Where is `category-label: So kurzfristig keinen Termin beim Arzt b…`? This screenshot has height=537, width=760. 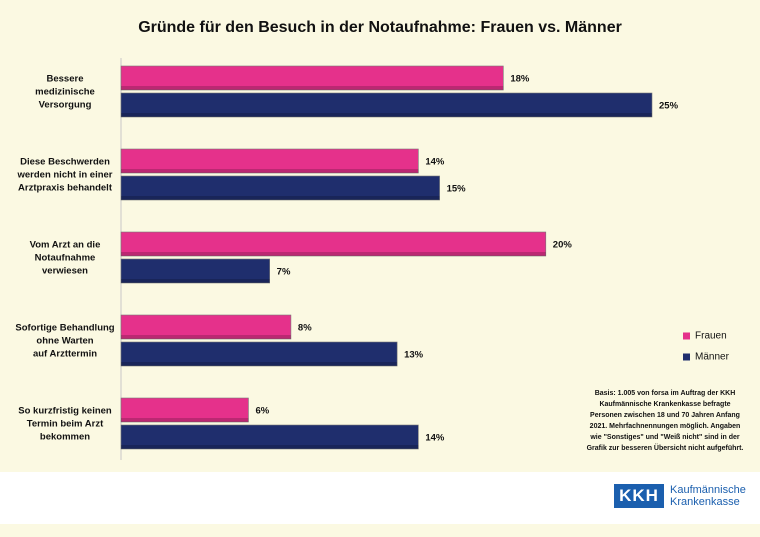
category-label: So kurzfristig keinen Termin beim Arzt b… is located at coordinates (65, 423).